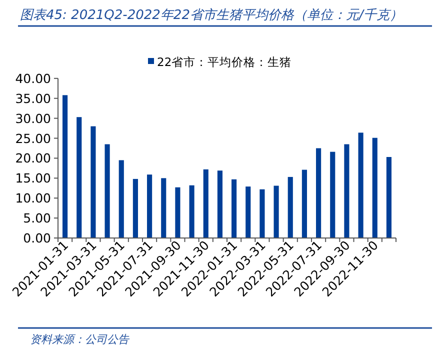 Image resolution: width=443 pixels, height=347 pixels. I want to click on y-tick-label: 5.00, so click(37, 218).